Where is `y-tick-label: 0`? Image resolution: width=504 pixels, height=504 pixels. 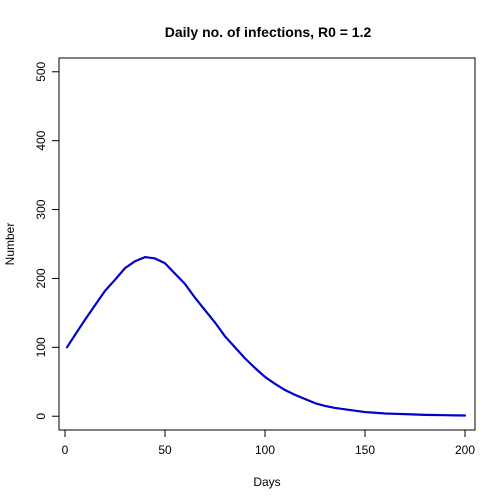 y-tick-label: 0 is located at coordinates (41, 416).